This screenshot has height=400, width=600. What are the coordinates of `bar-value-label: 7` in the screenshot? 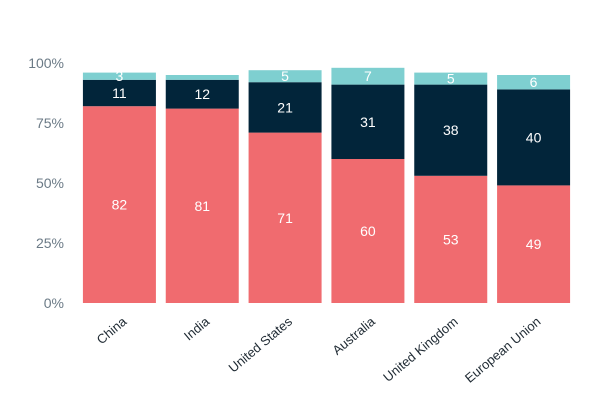 It's located at (368, 76).